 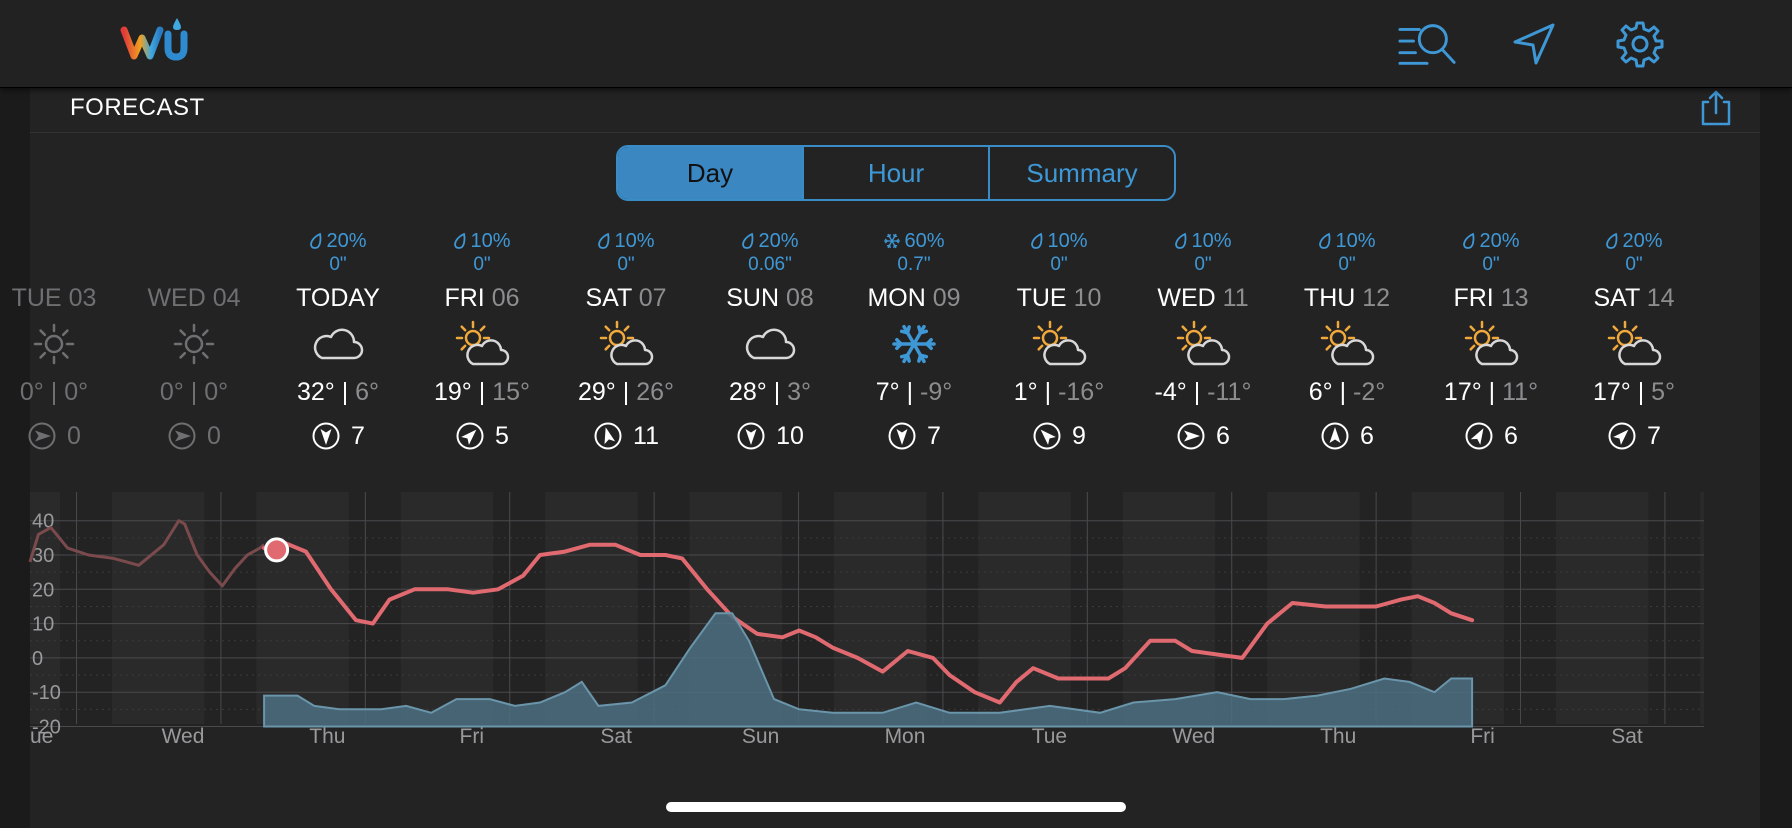 What do you see at coordinates (1660, 298) in the screenshot?
I see `day-number: 14` at bounding box center [1660, 298].